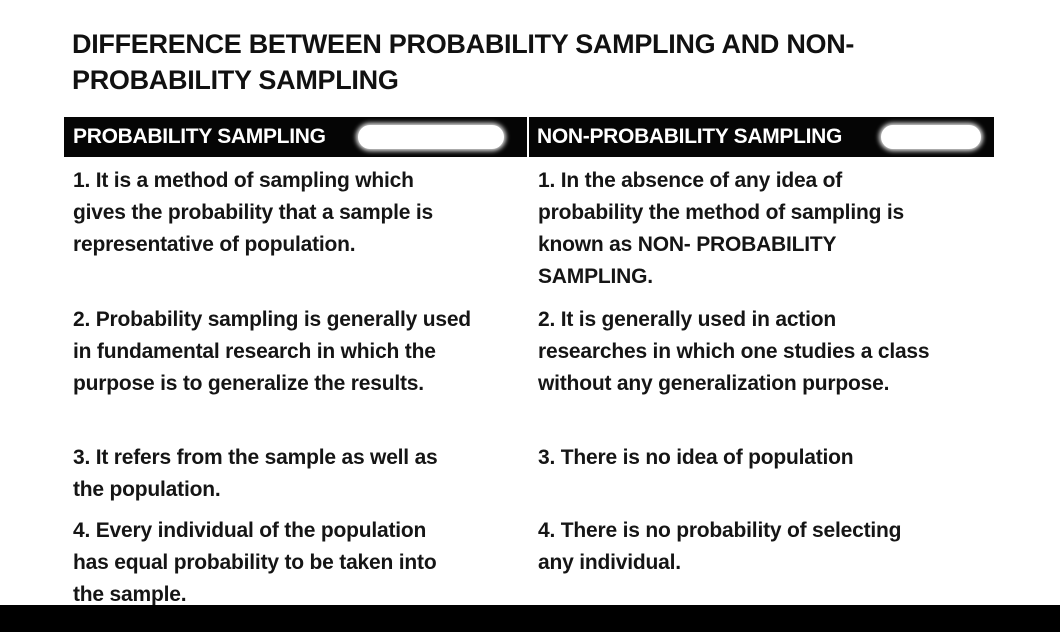 The image size is (1060, 632). Describe the element at coordinates (199, 136) in the screenshot. I see `column-header-label: PROBABILITY SAMPLING` at that location.